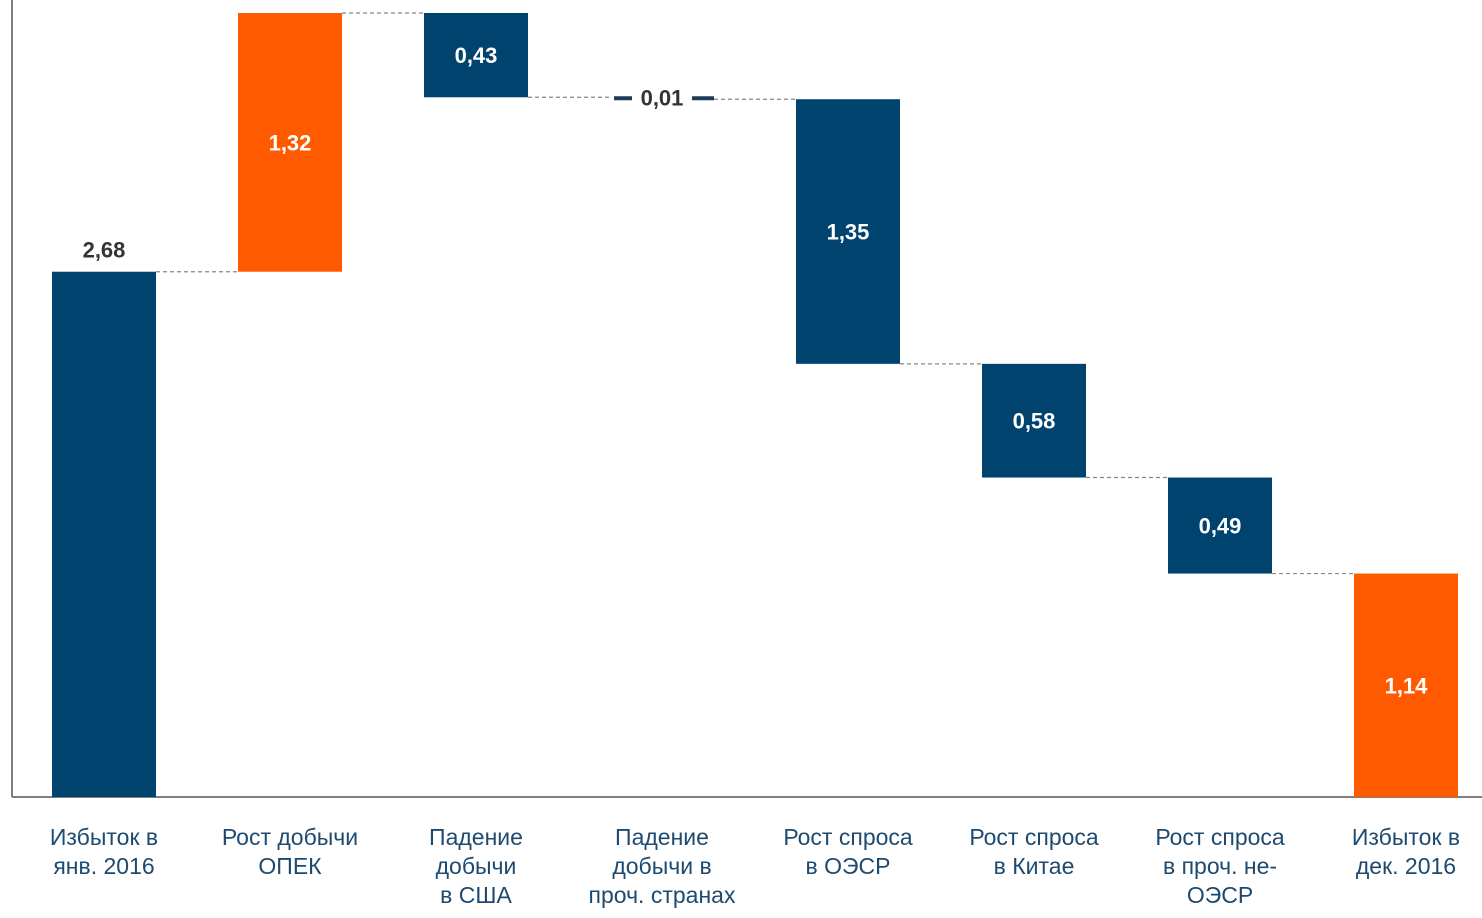  Describe the element at coordinates (662, 895) in the screenshot. I see `category-label-line: проч. странах` at that location.